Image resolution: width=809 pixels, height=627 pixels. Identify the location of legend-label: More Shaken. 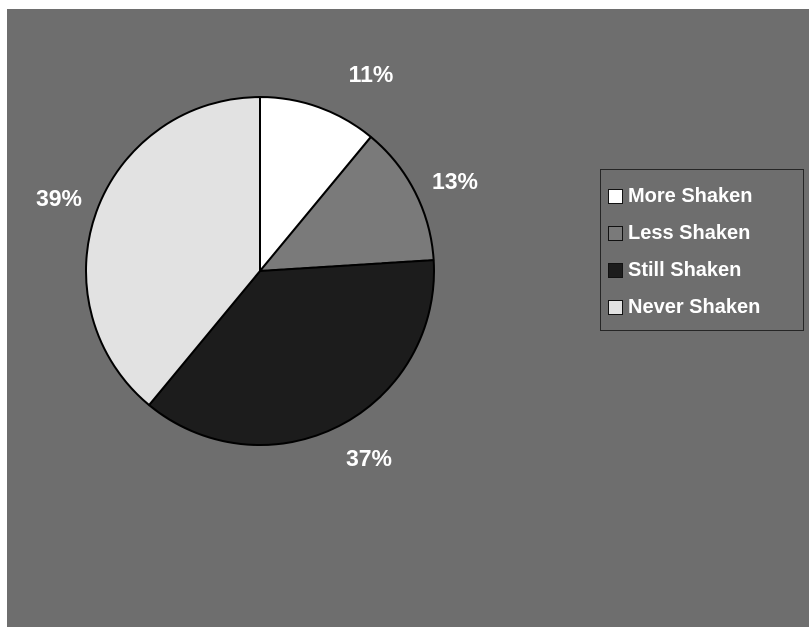
(690, 196).